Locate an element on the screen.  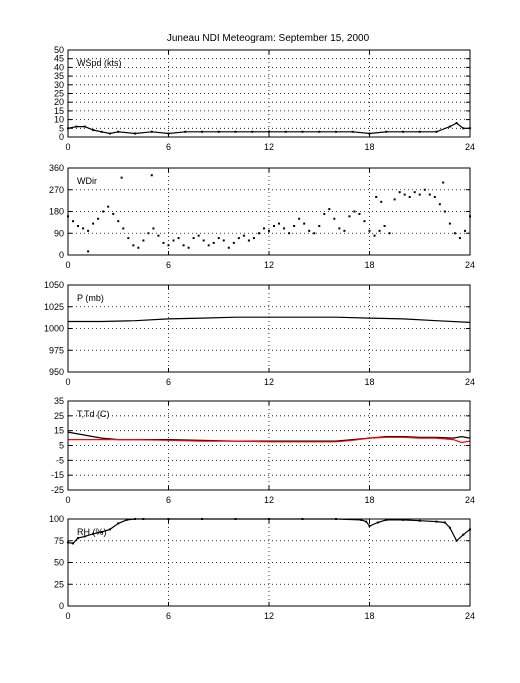
y-tick-label: 1050 is located at coordinates (54, 285).